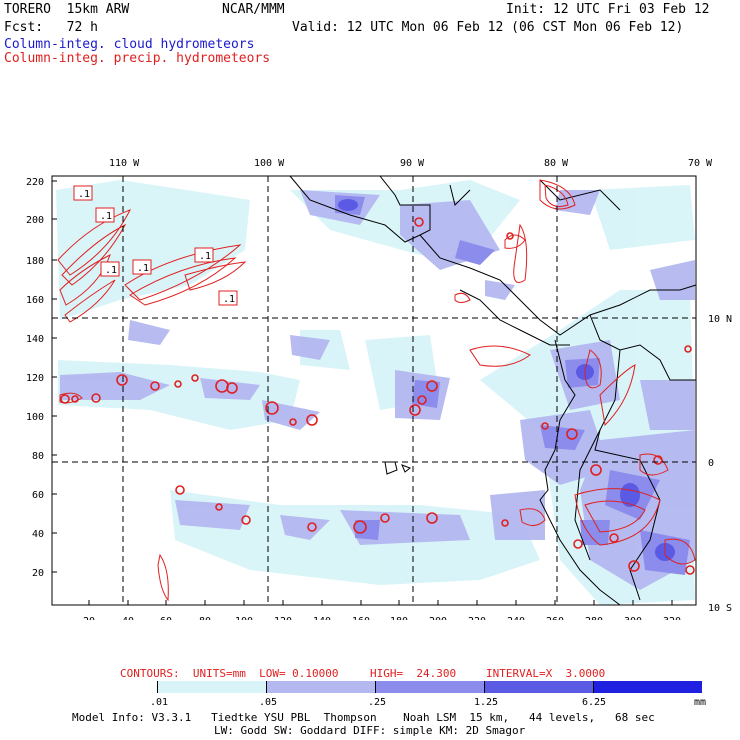  What do you see at coordinates (486, 702) in the screenshot?
I see `colorbar-label: 1.25` at bounding box center [486, 702].